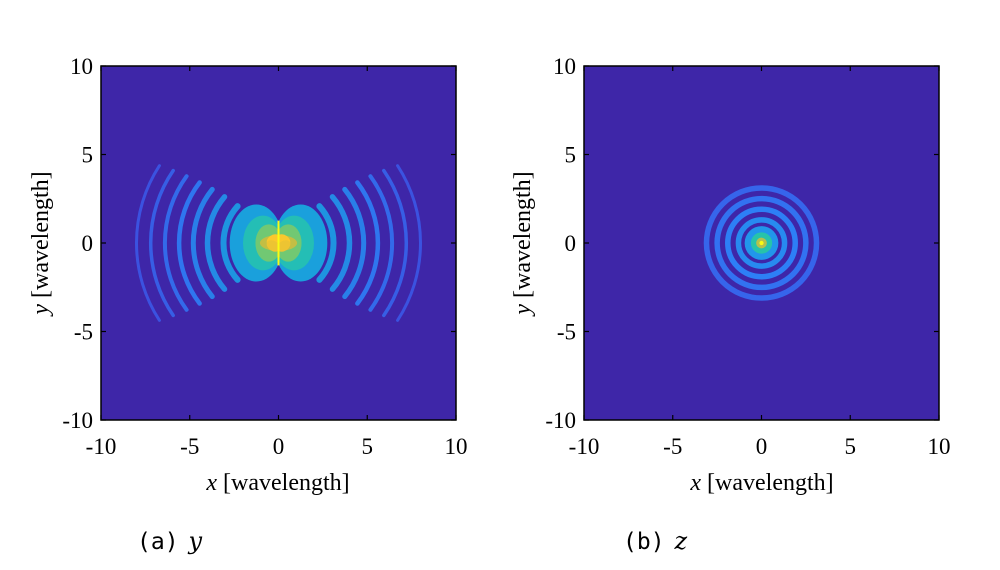  I want to click on panel-b-caption: (b) z, so click(655, 541).